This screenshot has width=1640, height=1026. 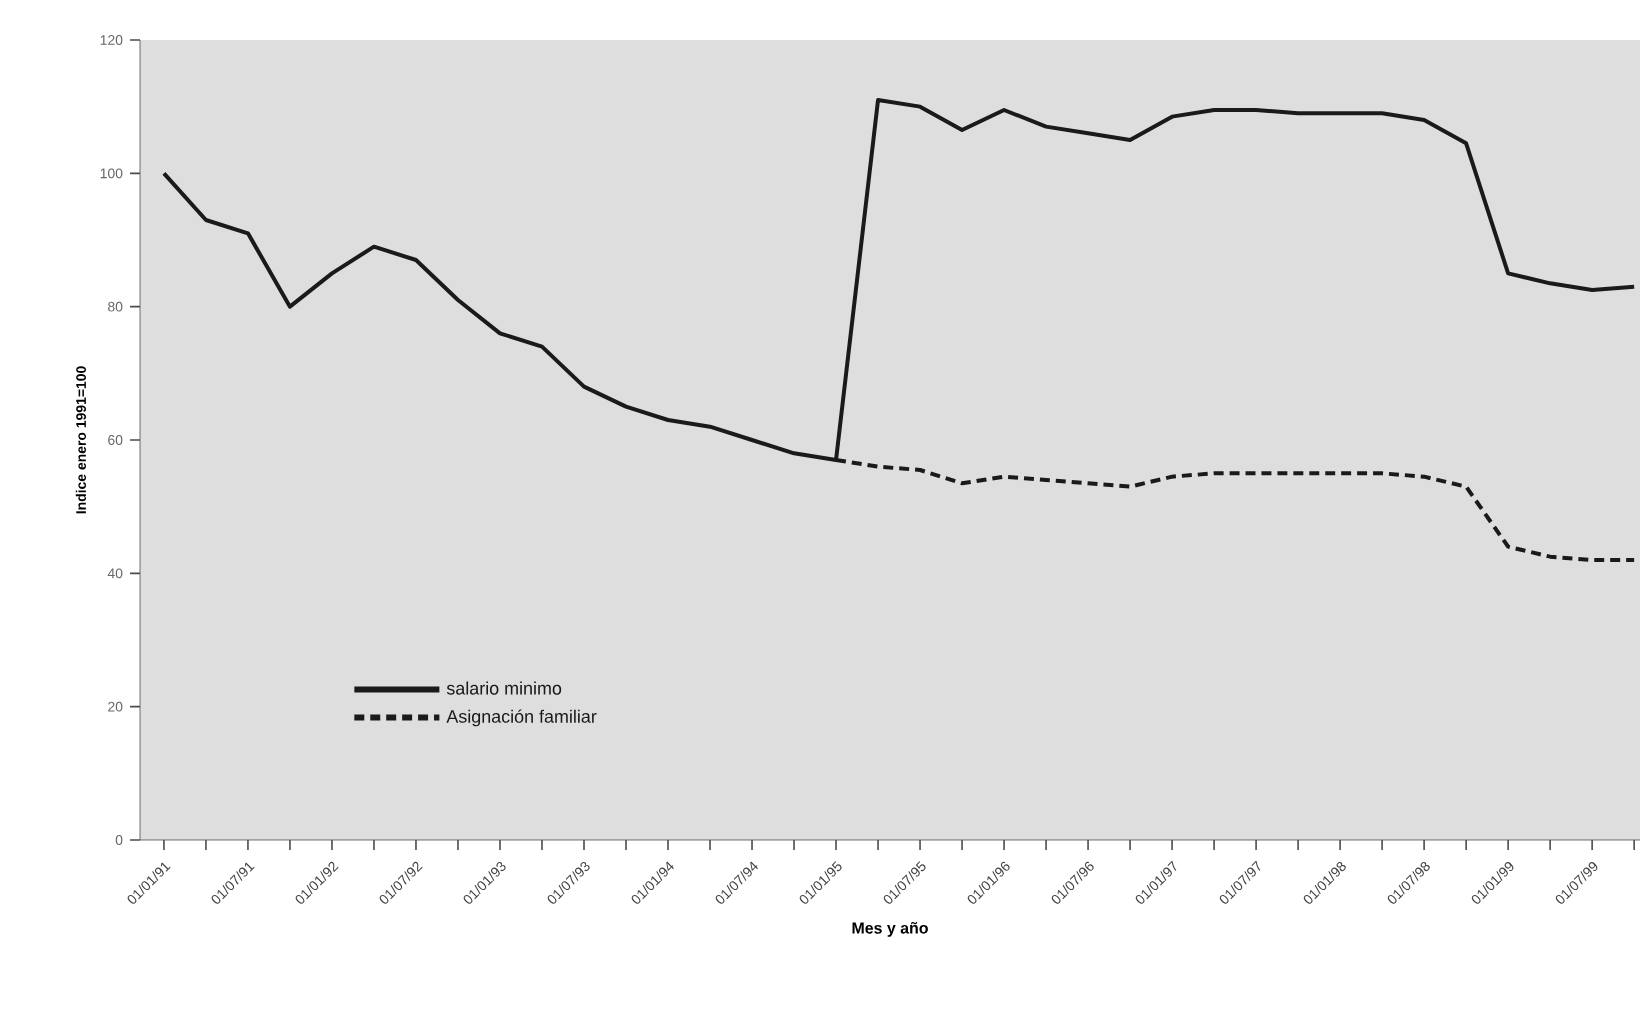 What do you see at coordinates (504, 688) in the screenshot?
I see `legend-label: salario minimo` at bounding box center [504, 688].